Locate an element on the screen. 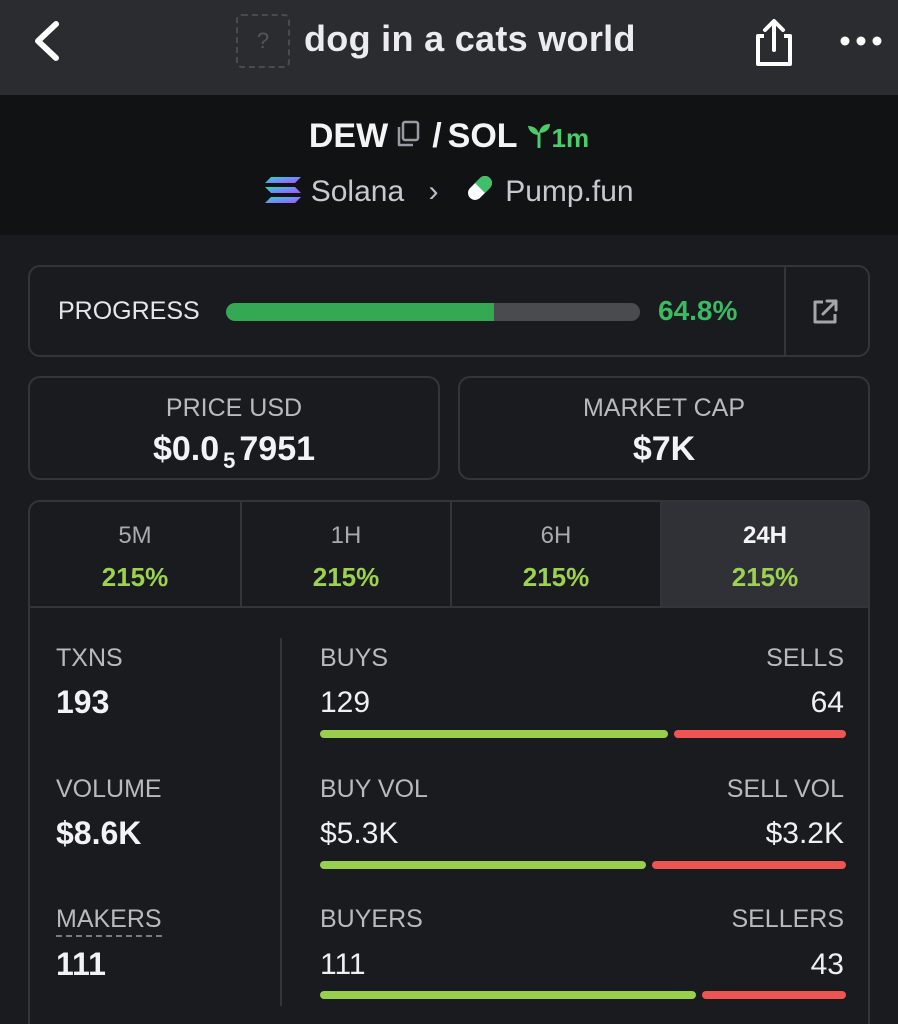 This screenshot has height=1024, width=898. tab-label: 1H is located at coordinates (346, 535).